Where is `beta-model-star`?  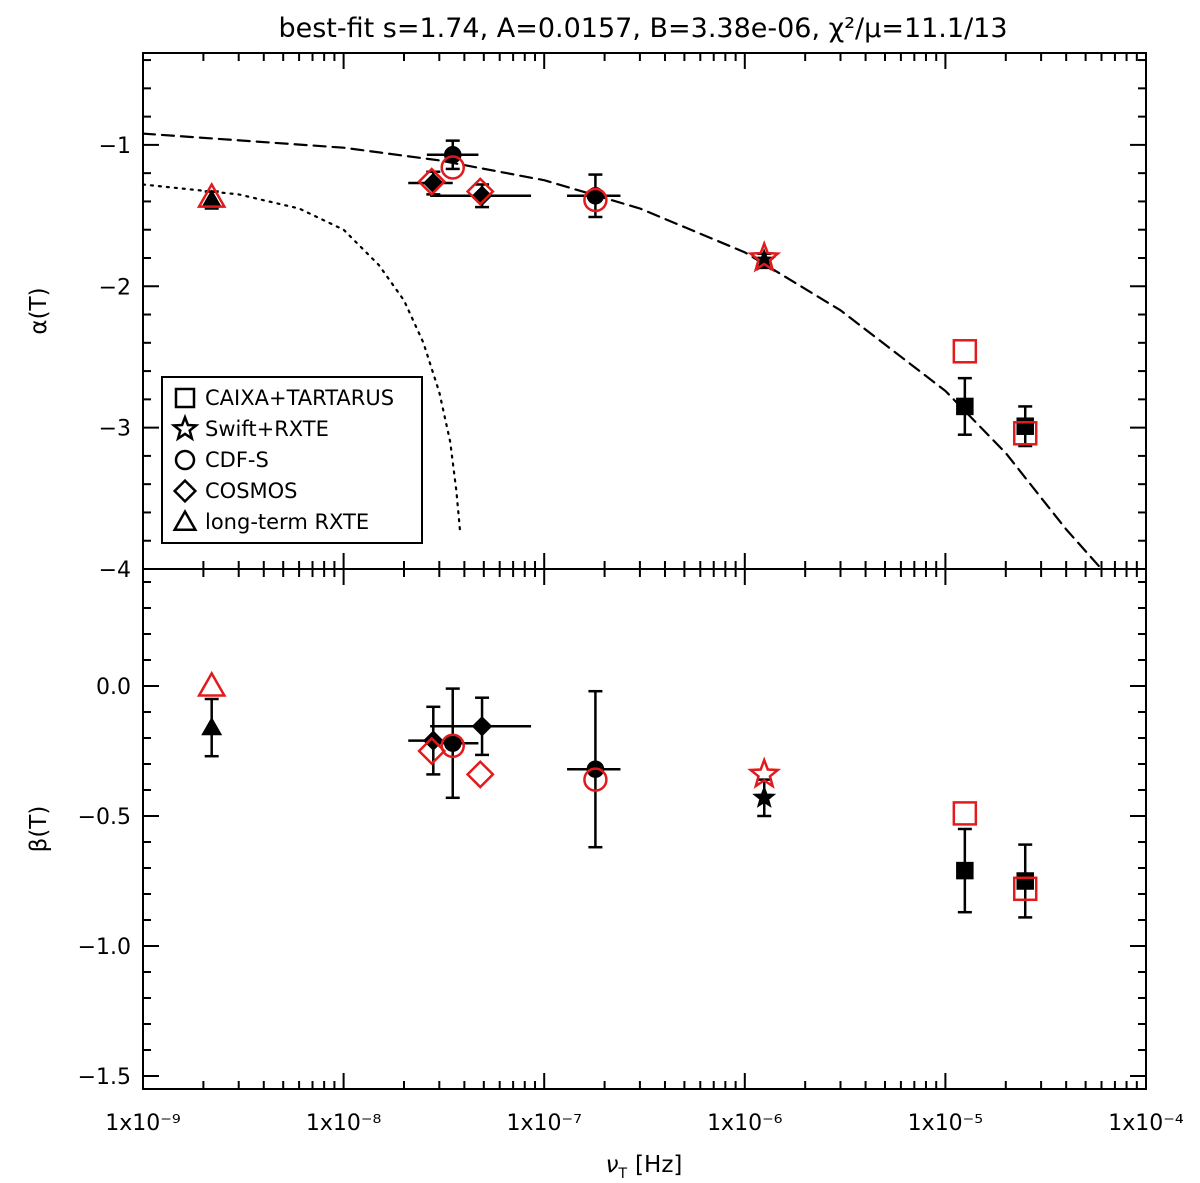 beta-model-star is located at coordinates (764, 772).